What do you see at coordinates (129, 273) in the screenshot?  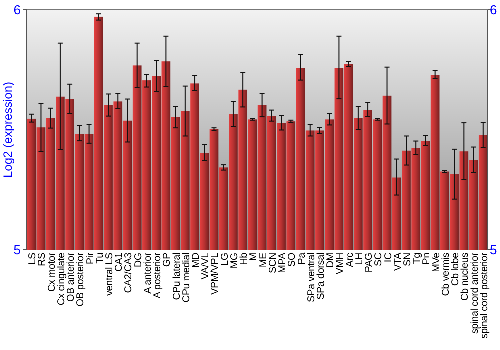 I see `x-tick-label: CA2/CA3` at bounding box center [129, 273].